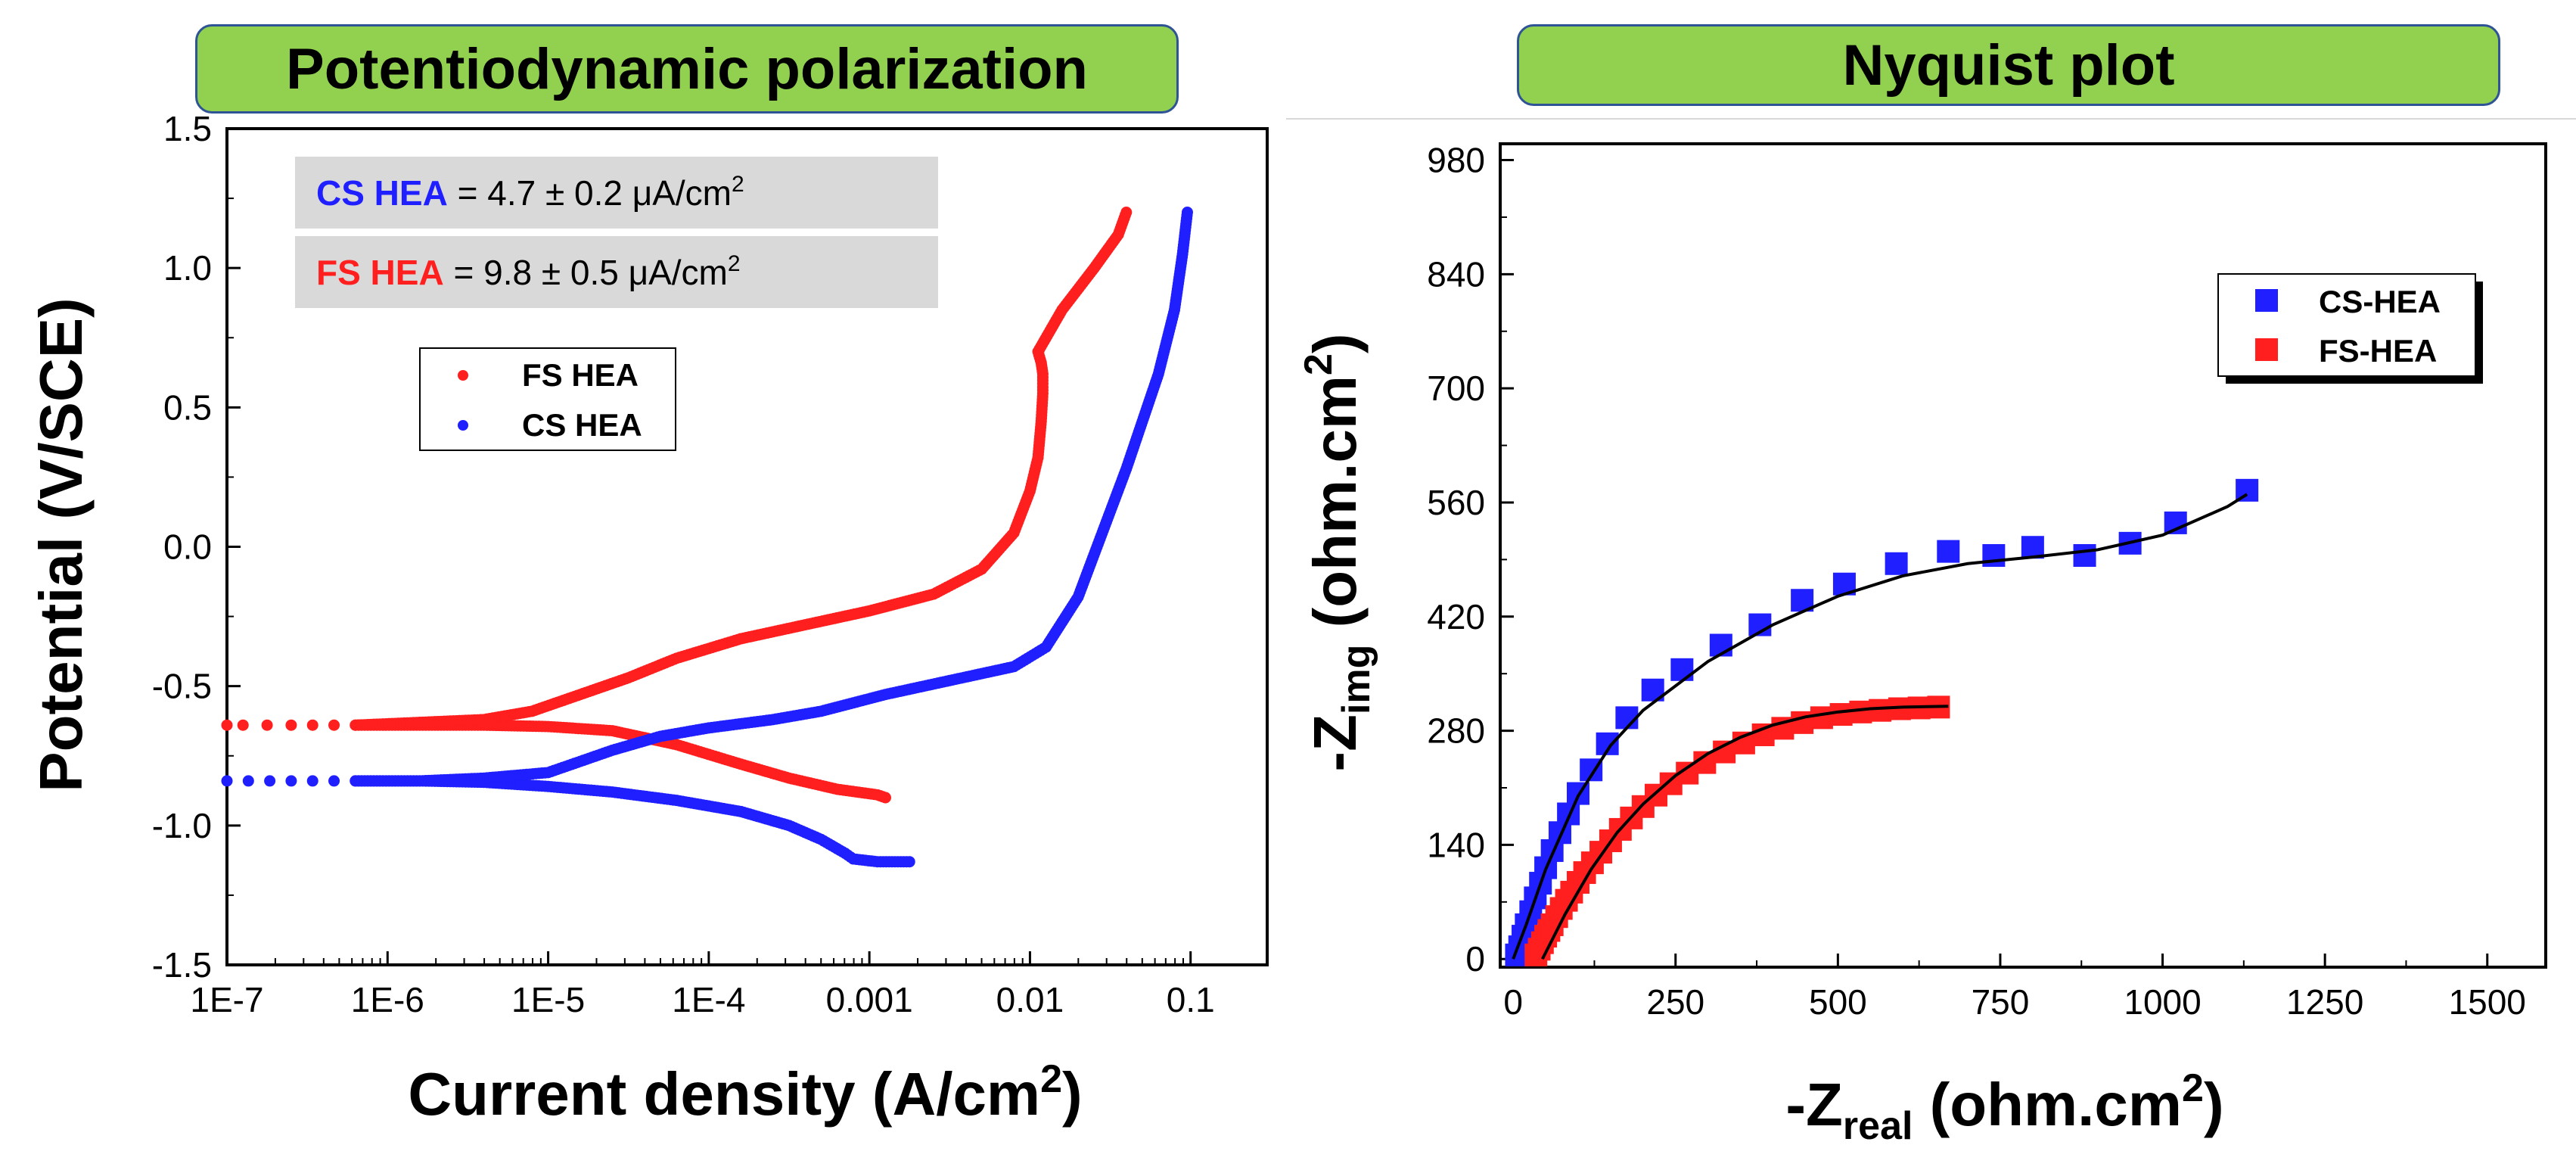  What do you see at coordinates (187, 547) in the screenshot?
I see `pol-y-tick-label: 0.0` at bounding box center [187, 547].